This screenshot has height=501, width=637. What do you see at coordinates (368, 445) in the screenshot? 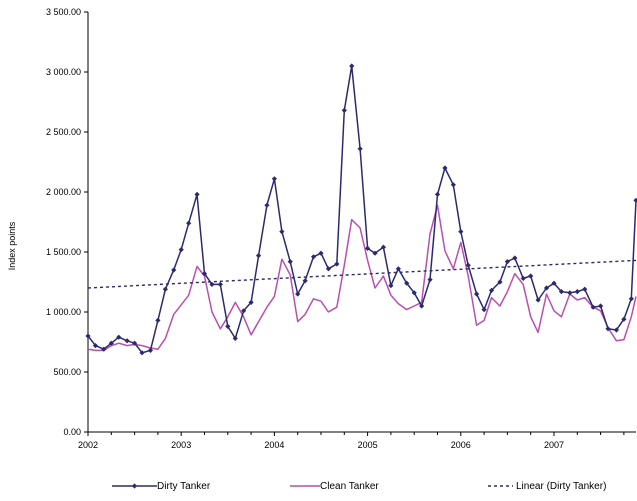
I see `x-tick-label: 2005` at bounding box center [368, 445].